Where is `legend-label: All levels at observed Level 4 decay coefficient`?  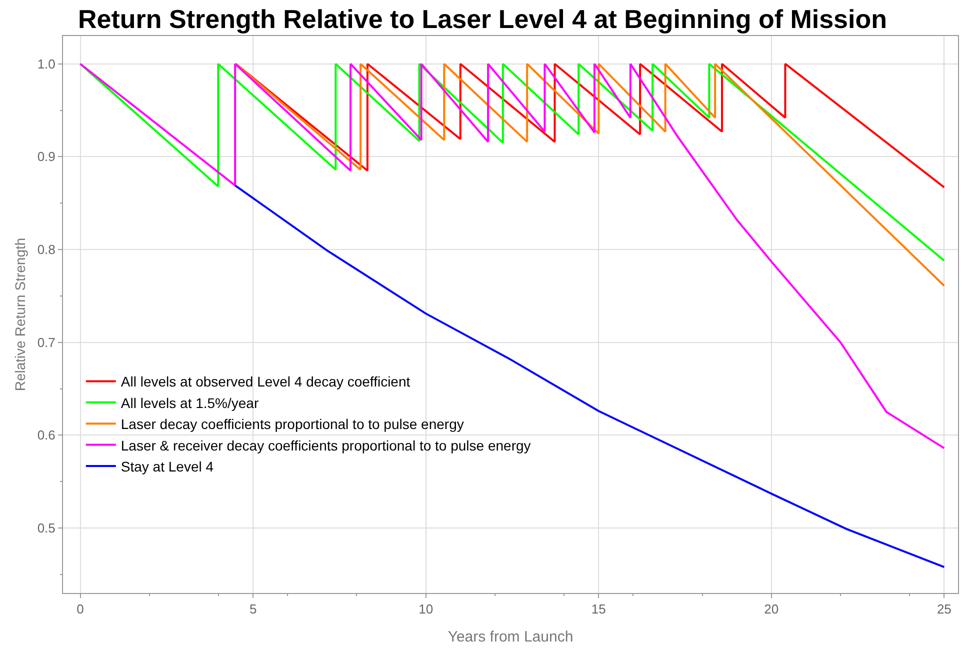
legend-label: All levels at observed Level 4 decay coefficient is located at coordinates (265, 382).